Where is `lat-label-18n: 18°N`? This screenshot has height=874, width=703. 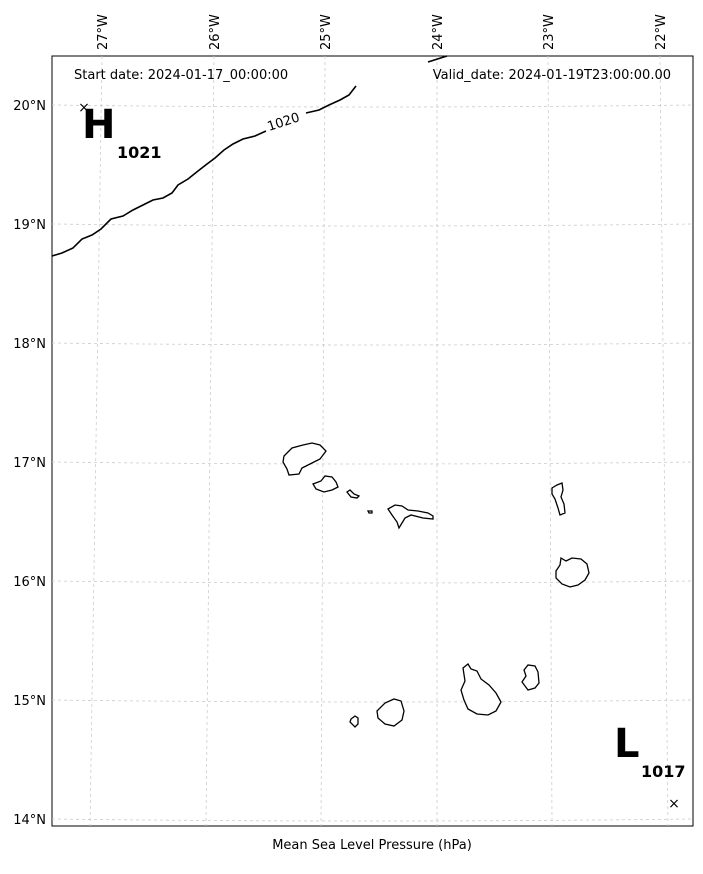
lat-label-18n: 18°N is located at coordinates (29, 344).